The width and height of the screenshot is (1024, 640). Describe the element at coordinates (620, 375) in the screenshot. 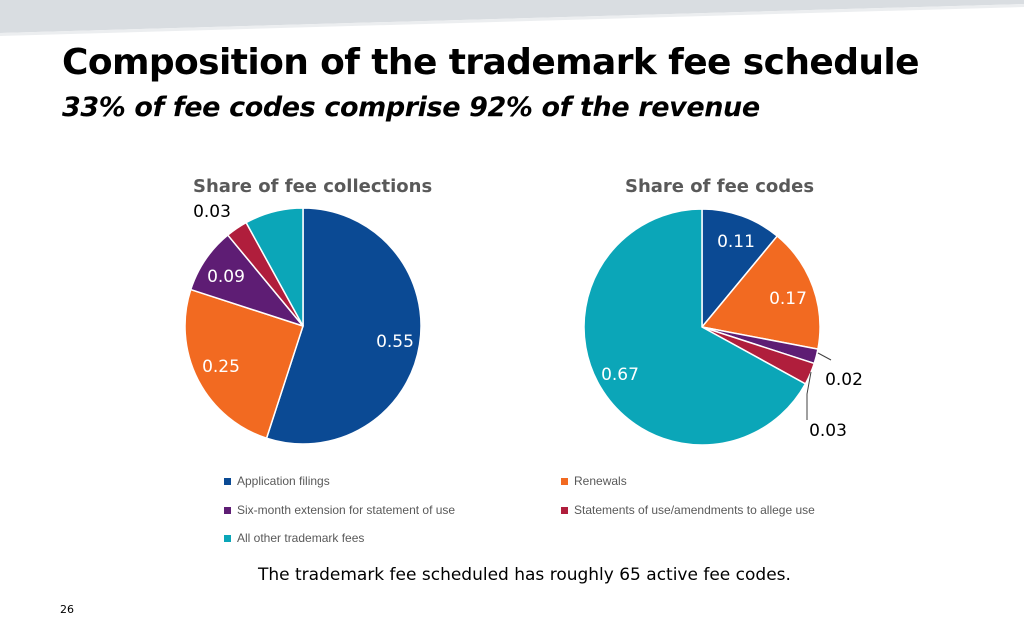

I see `data-label: 0.67` at that location.